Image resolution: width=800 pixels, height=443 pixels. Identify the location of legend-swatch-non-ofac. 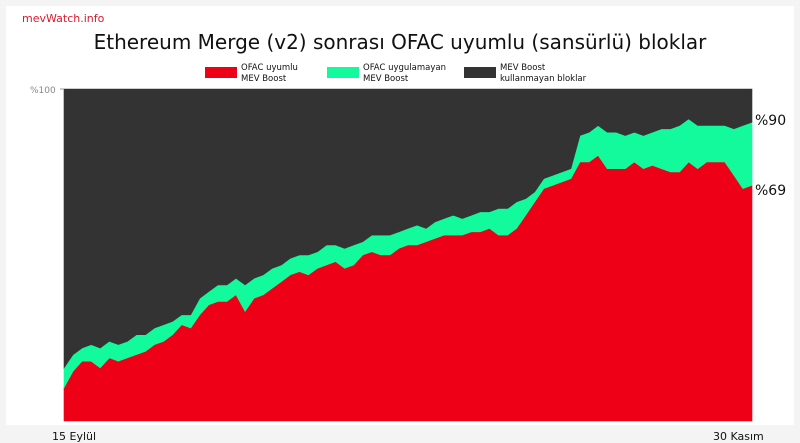
(343, 72).